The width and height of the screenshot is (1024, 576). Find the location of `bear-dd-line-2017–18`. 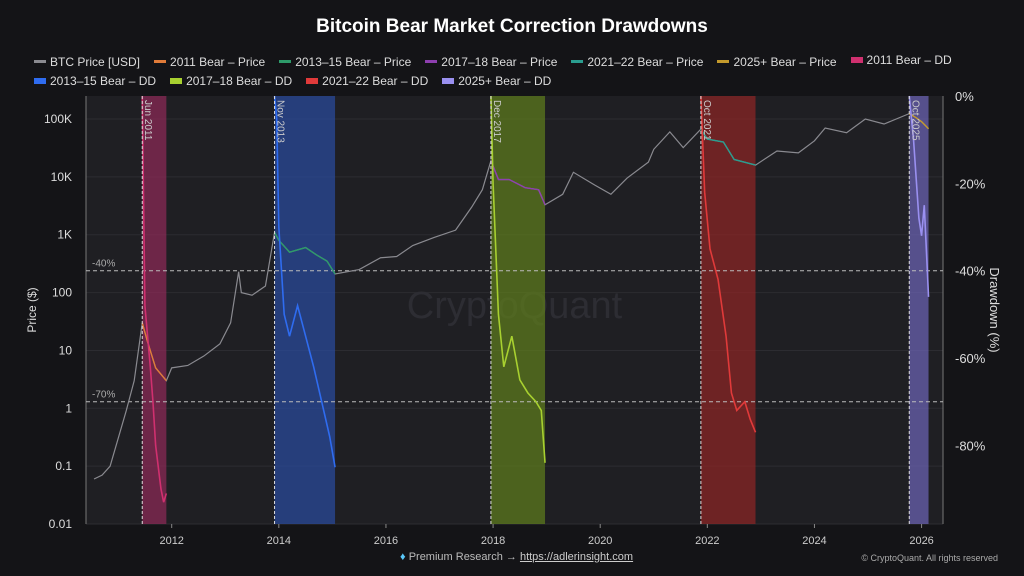

bear-dd-line-2017–18 is located at coordinates (518, 279).